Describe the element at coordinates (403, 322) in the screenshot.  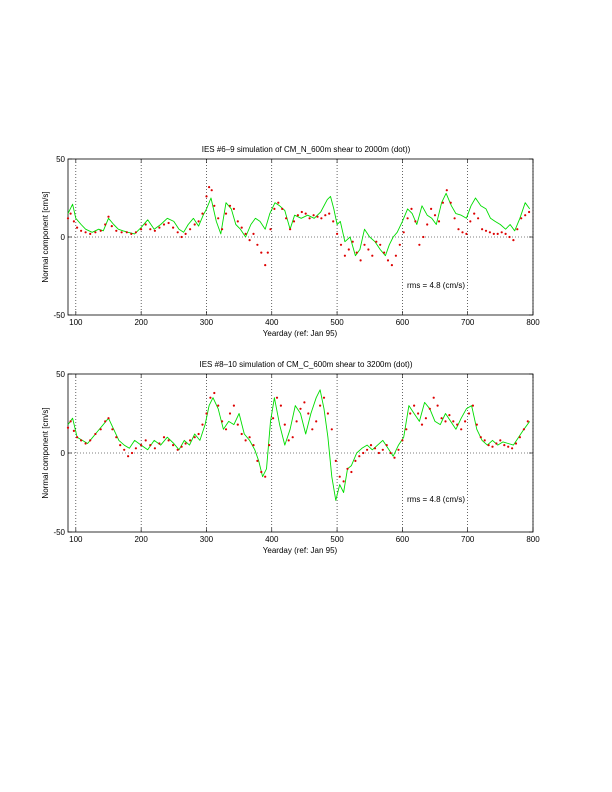
I see `x-tick-label: 600` at that location.